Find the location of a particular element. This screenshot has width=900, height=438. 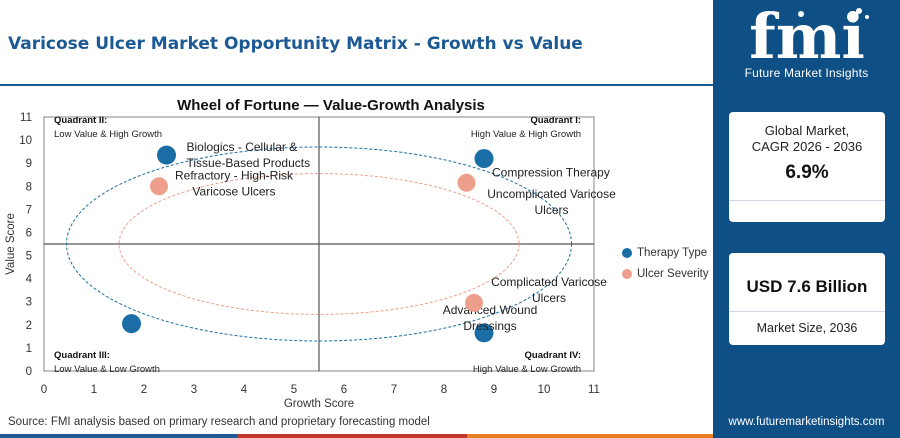

chart-title: Wheel of Fortune — Value-Growth Analysis is located at coordinates (331, 105).